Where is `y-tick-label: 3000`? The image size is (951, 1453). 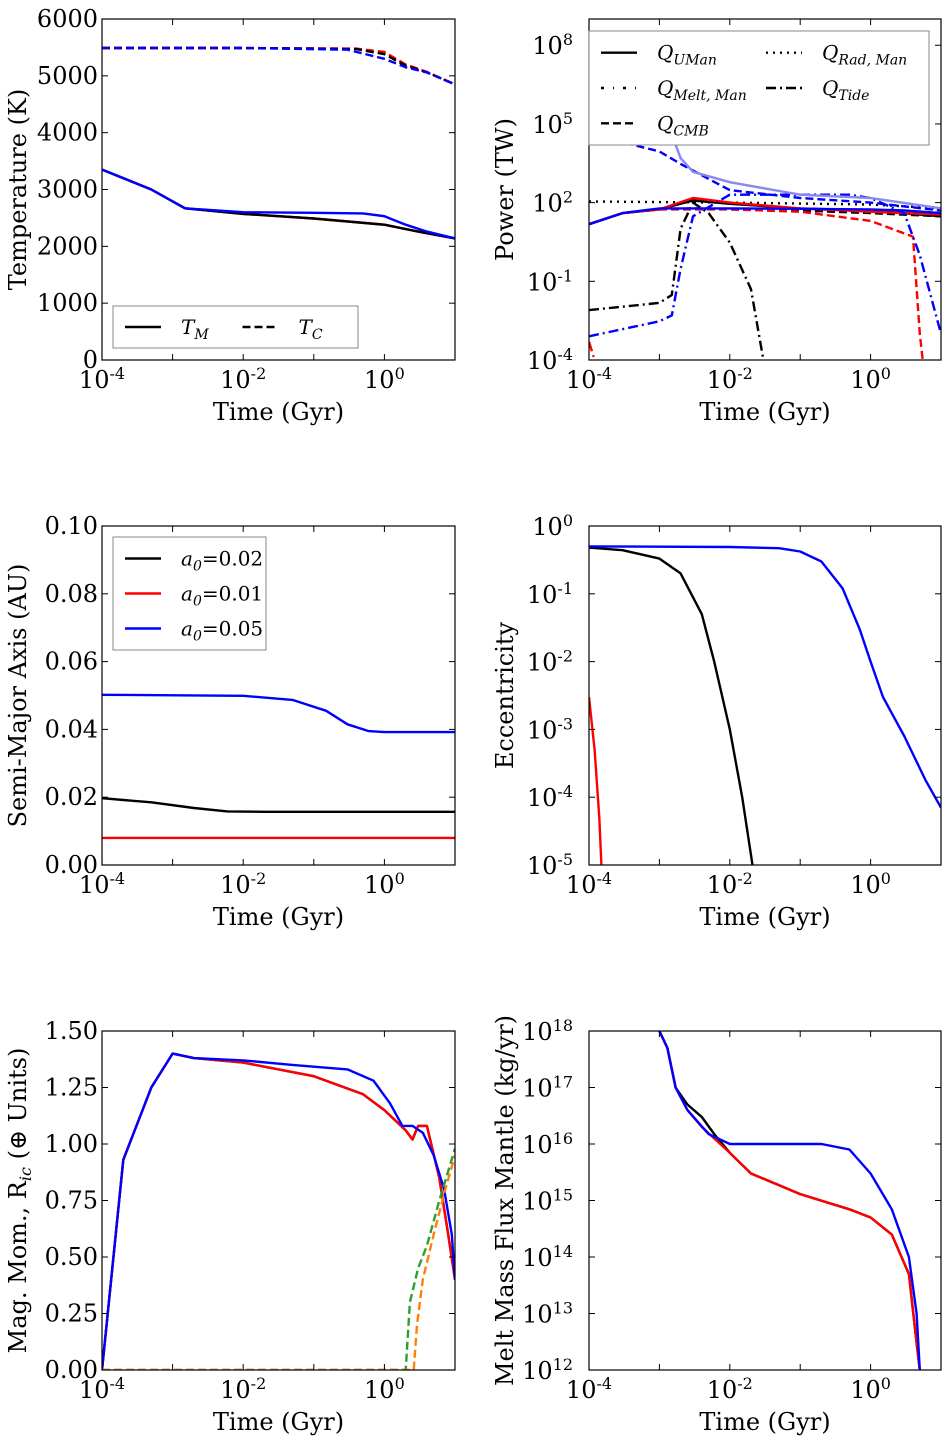 y-tick-label: 3000 is located at coordinates (67, 190).